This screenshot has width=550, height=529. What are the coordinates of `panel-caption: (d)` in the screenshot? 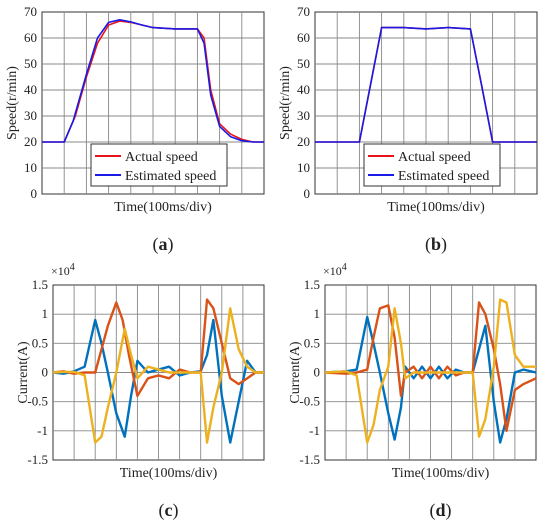 It's located at (440, 510).